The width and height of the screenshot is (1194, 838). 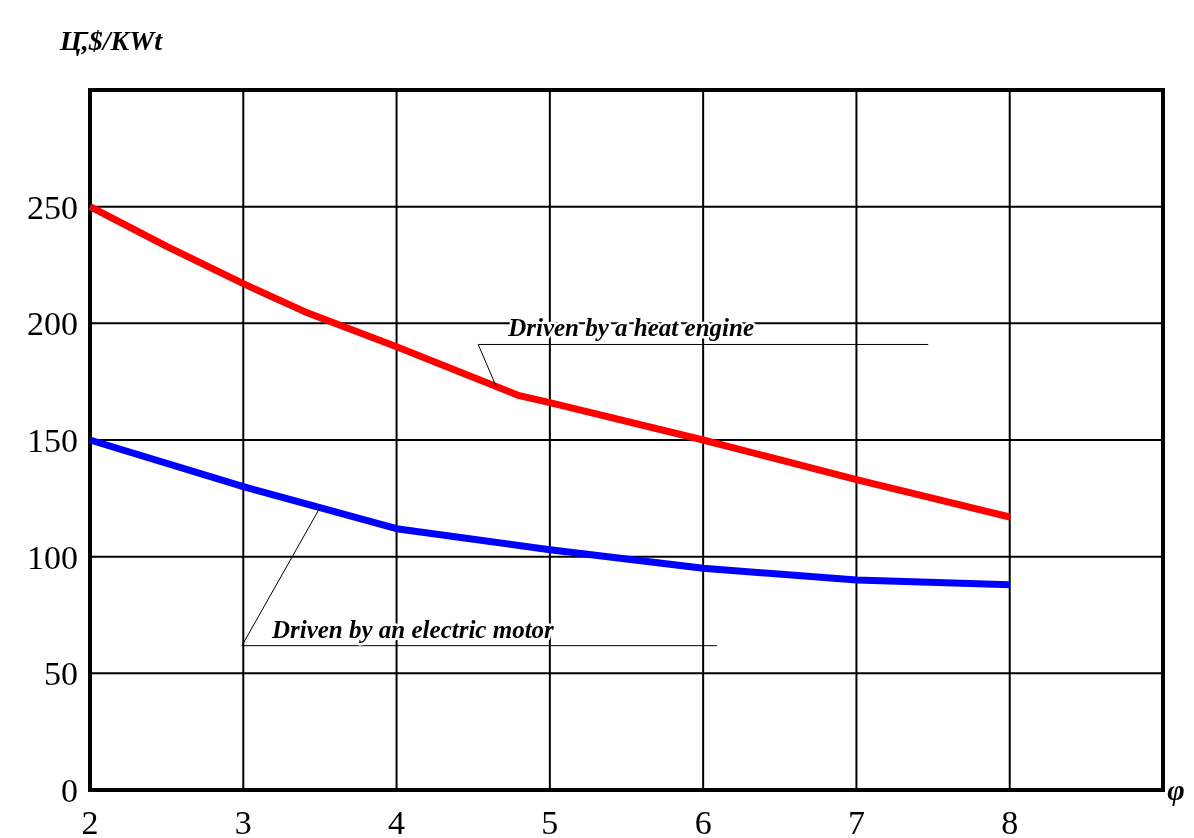 I want to click on y-tick-label: 150, so click(x=52, y=440).